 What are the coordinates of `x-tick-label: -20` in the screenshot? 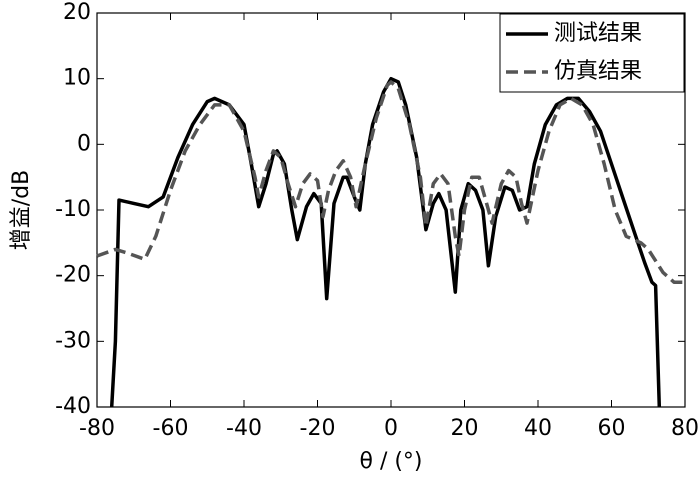 It's located at (318, 428).